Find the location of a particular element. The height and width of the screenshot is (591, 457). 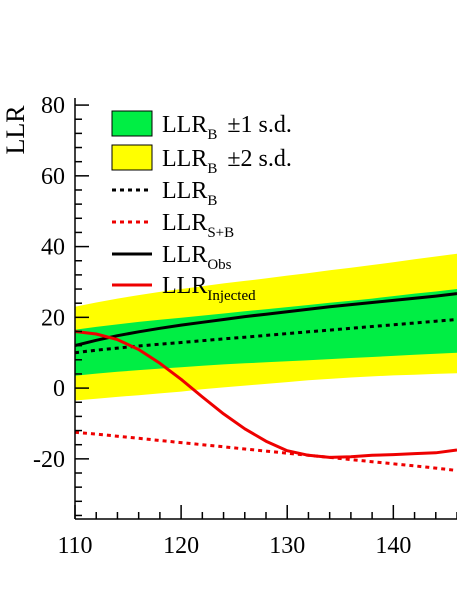

legend-label: LLRInjected is located at coordinates (209, 288).